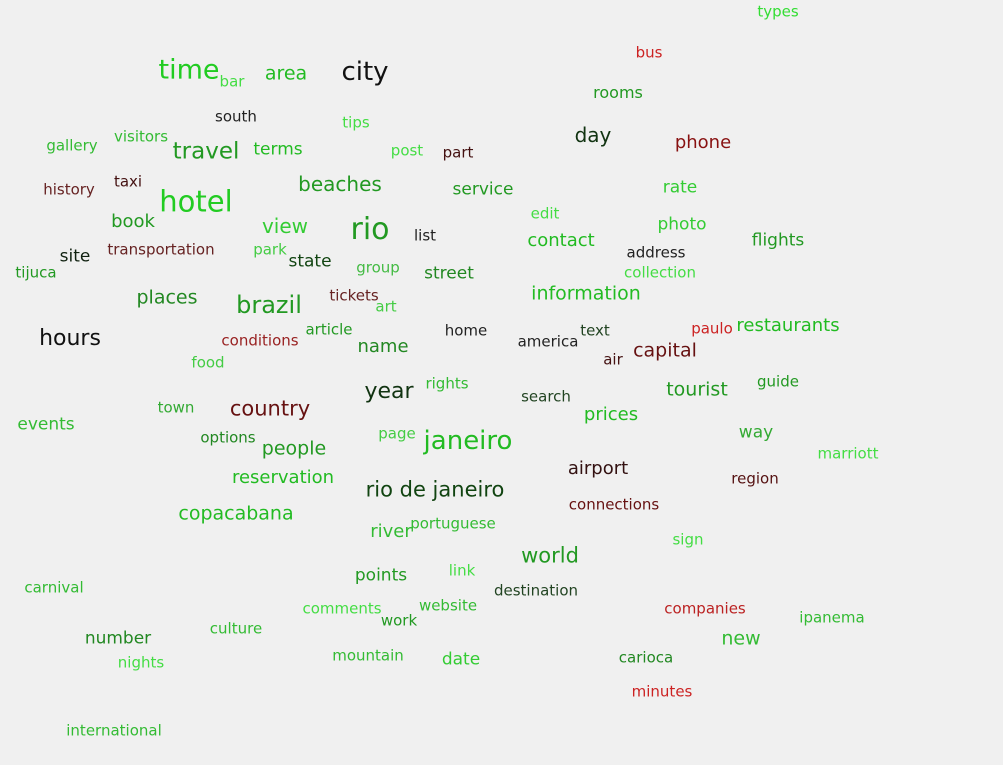 The width and height of the screenshot is (1003, 765). I want to click on word-comments: comments, so click(342, 608).